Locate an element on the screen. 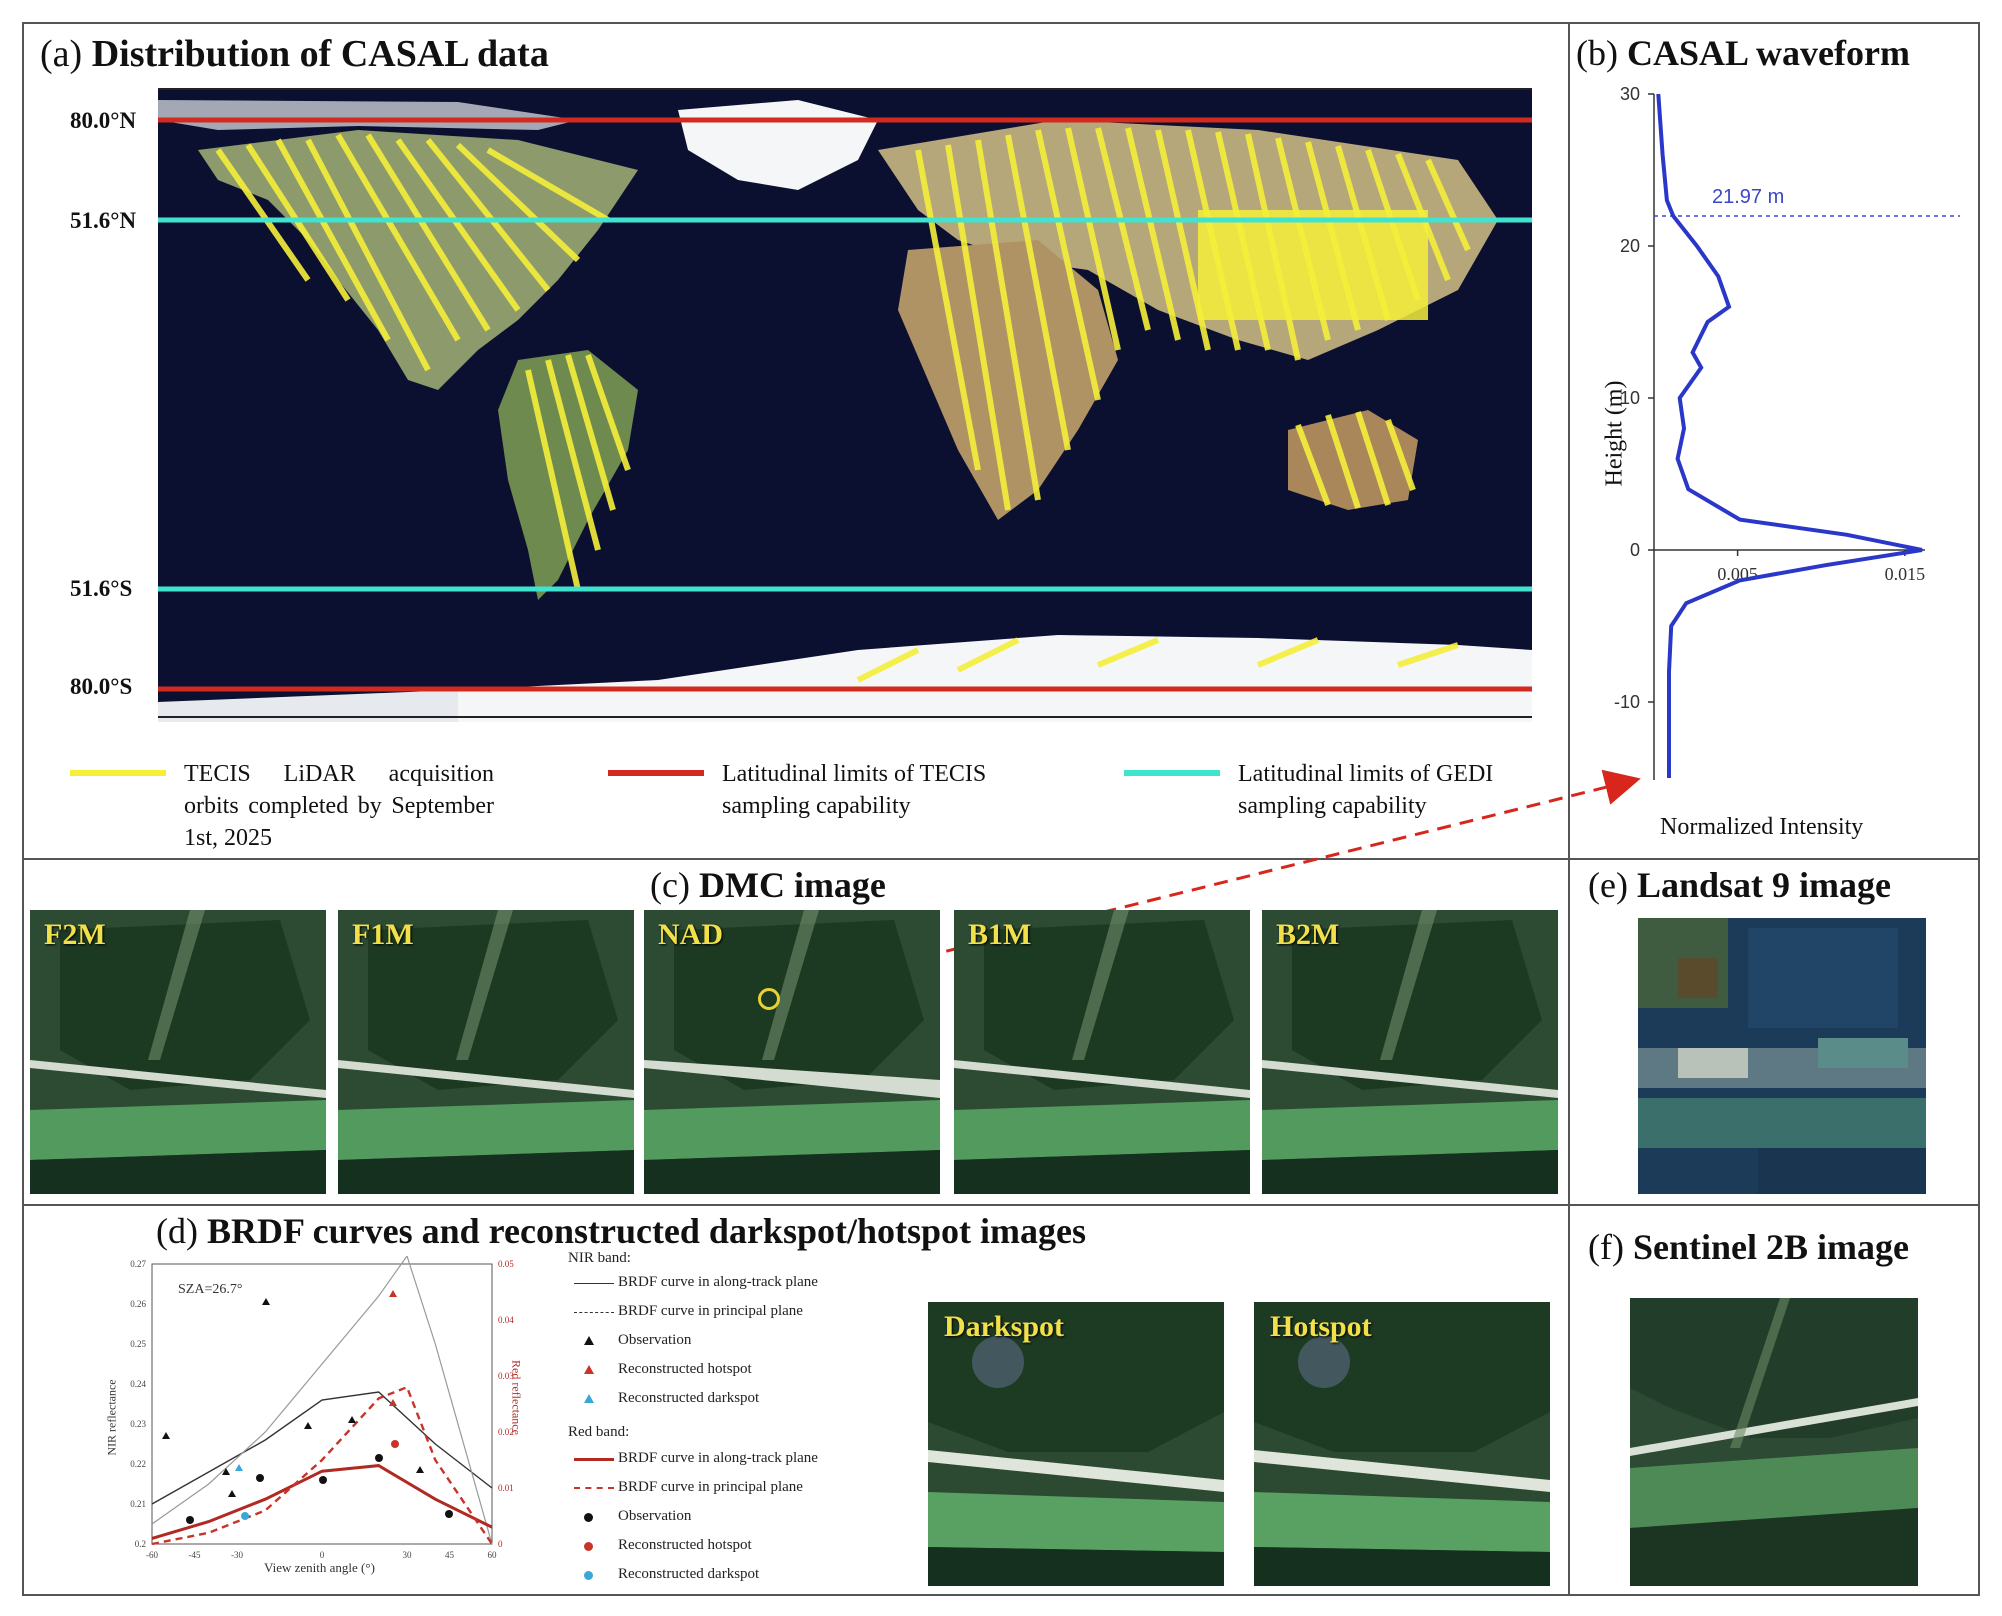 This screenshot has height=1616, width=2002. hotspot-image-label: Hotspot is located at coordinates (1321, 1326).